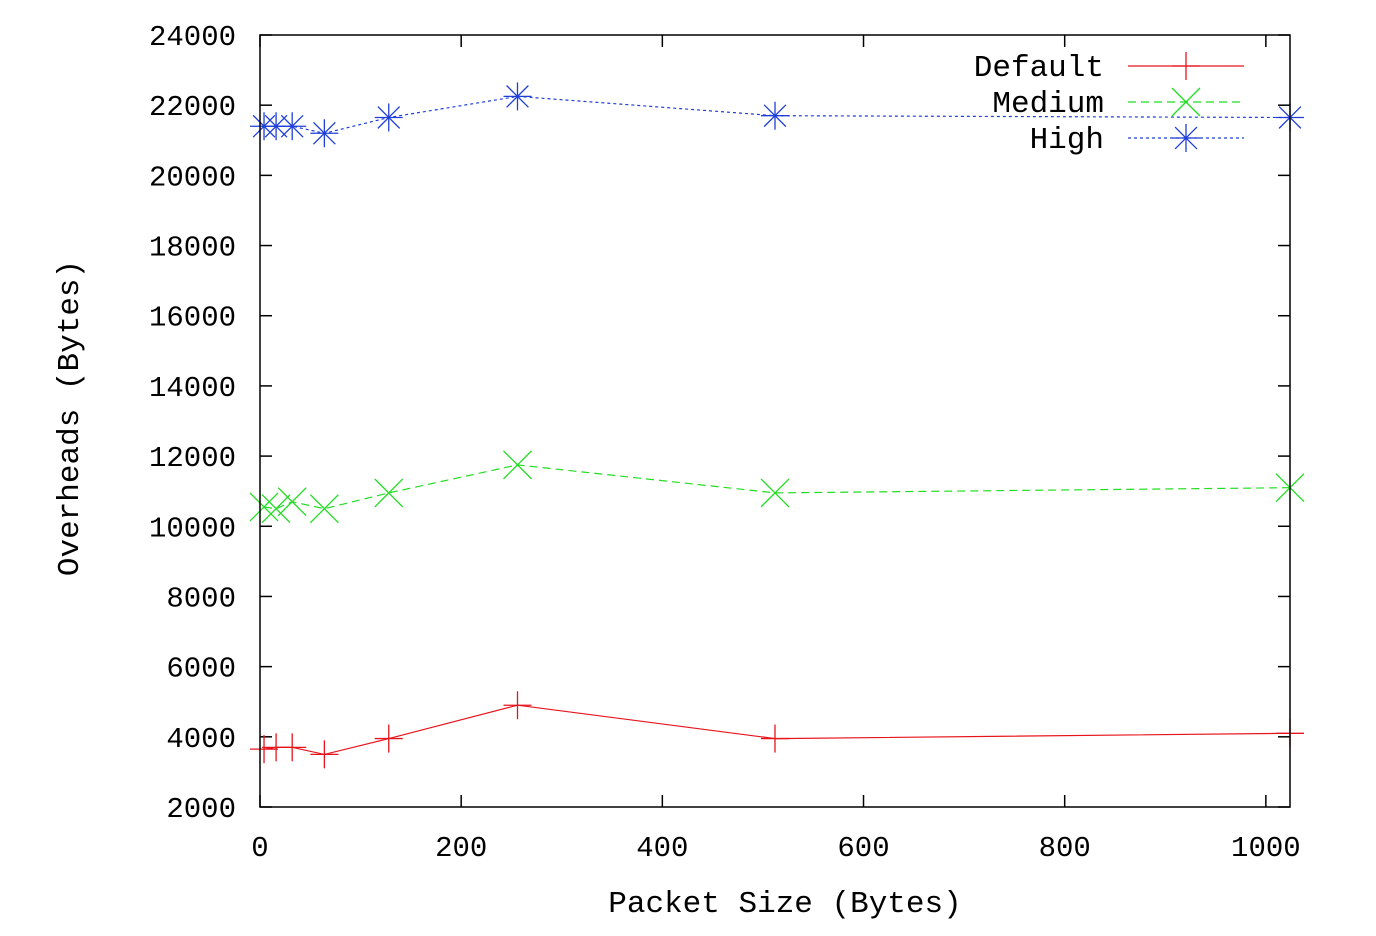 The width and height of the screenshot is (1376, 936). I want to click on y-tick-label: 18000, so click(192, 248).